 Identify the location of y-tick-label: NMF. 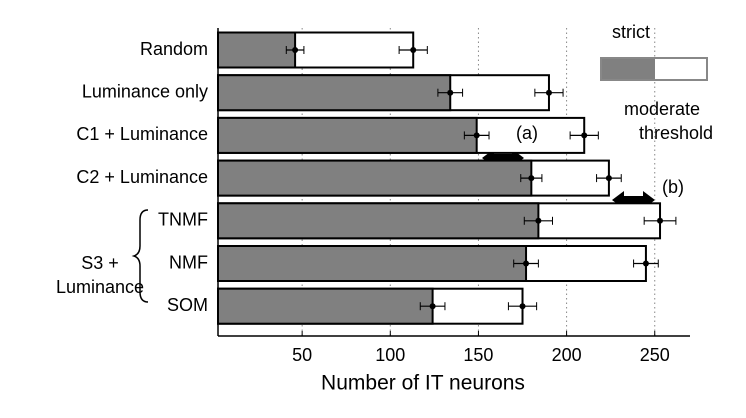
(188, 262).